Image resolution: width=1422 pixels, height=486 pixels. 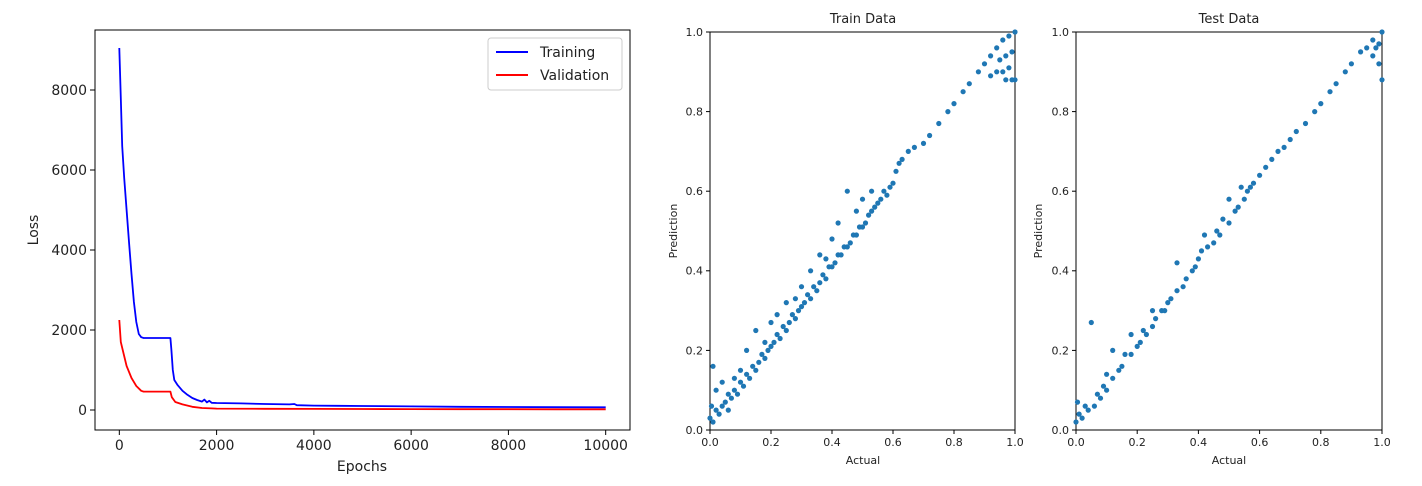 I want to click on test-chart-title: Test Data, so click(x=1229, y=19).